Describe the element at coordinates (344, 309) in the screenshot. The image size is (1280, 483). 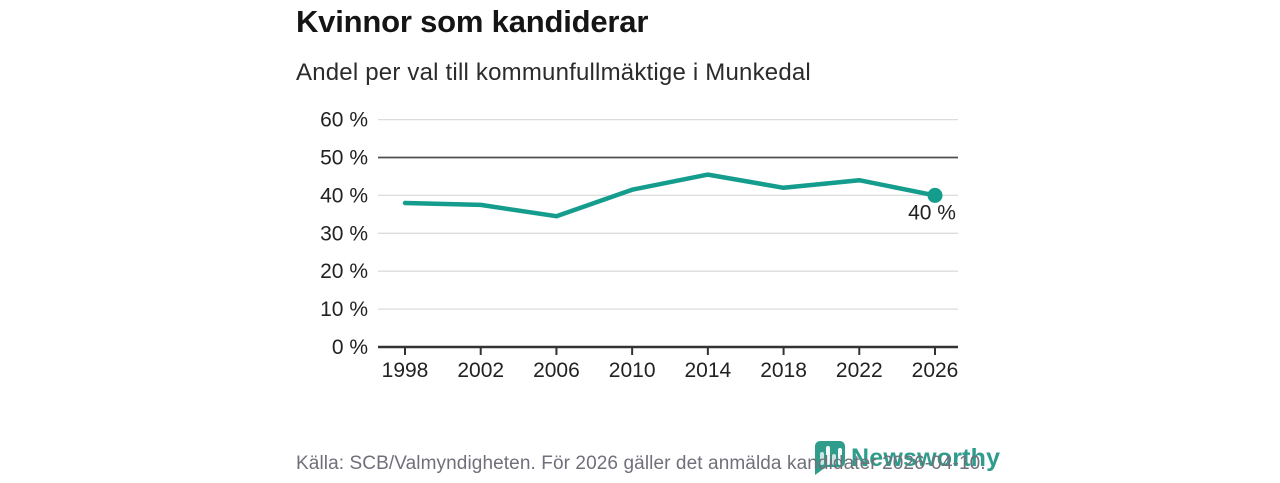
I see `y-axis-tick-label: 10 %` at that location.